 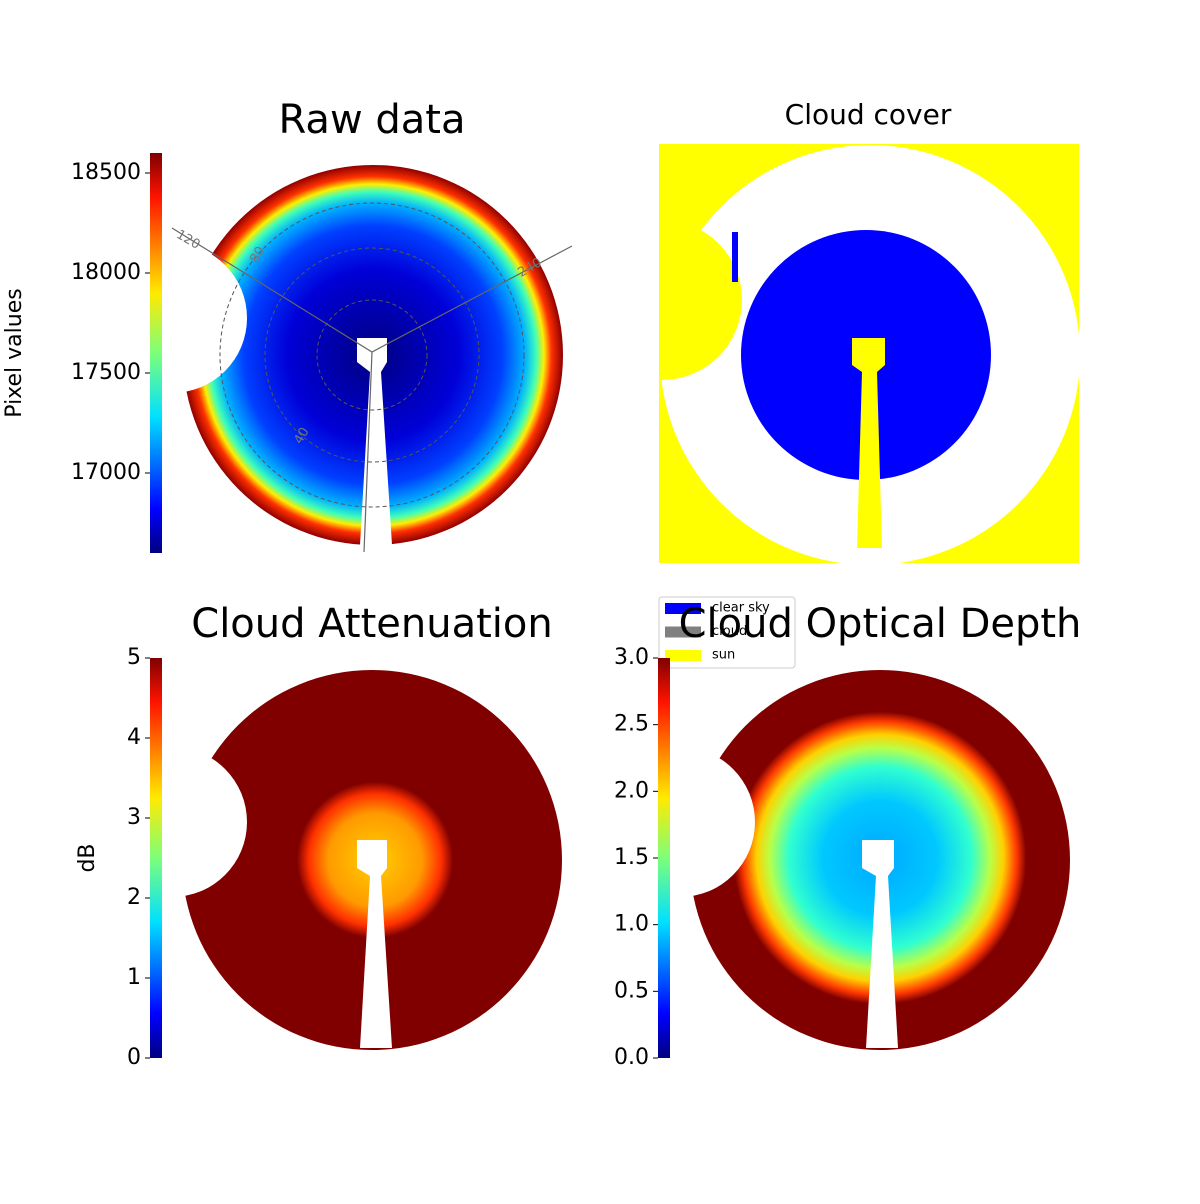 I want to click on polar-label: 80, so click(x=257, y=255).